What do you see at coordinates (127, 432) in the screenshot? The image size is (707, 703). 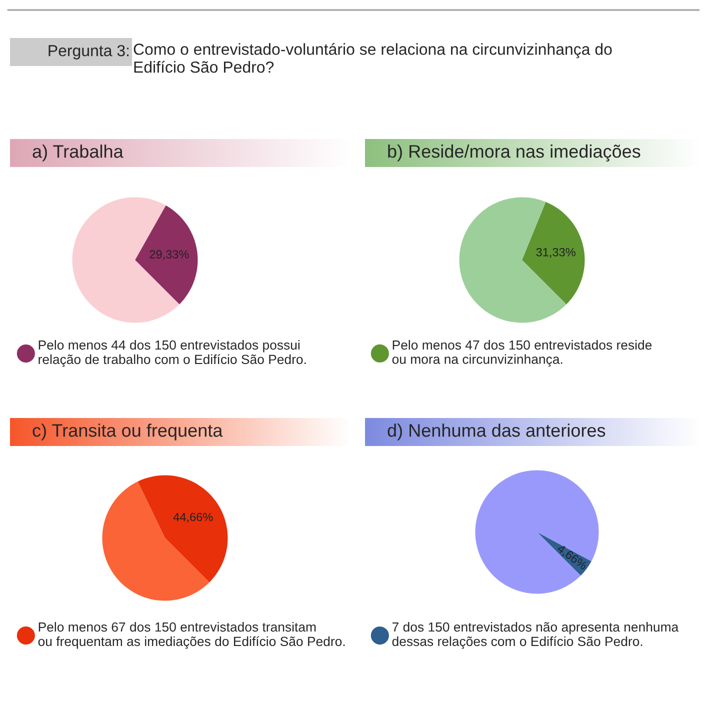 I see `chart-title: c) Transita ou frequenta` at bounding box center [127, 432].